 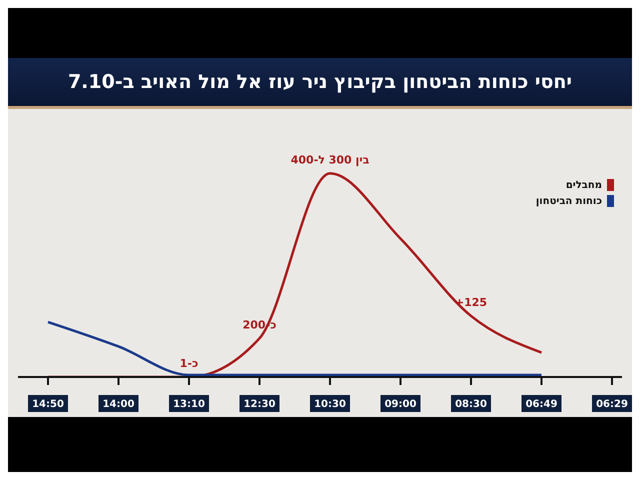 What do you see at coordinates (471, 404) in the screenshot?
I see `x-tick-label: 08:30` at bounding box center [471, 404].